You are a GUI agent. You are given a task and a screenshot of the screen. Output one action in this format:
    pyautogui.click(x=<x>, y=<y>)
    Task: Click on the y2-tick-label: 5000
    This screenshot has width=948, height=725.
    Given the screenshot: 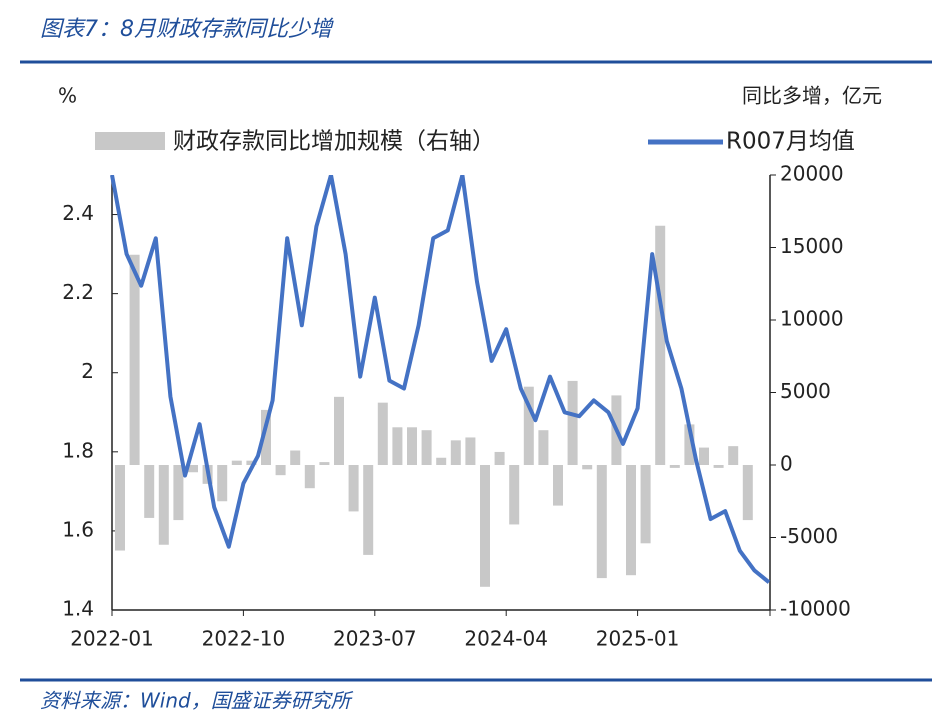 What is the action you would take?
    pyautogui.click(x=805, y=391)
    